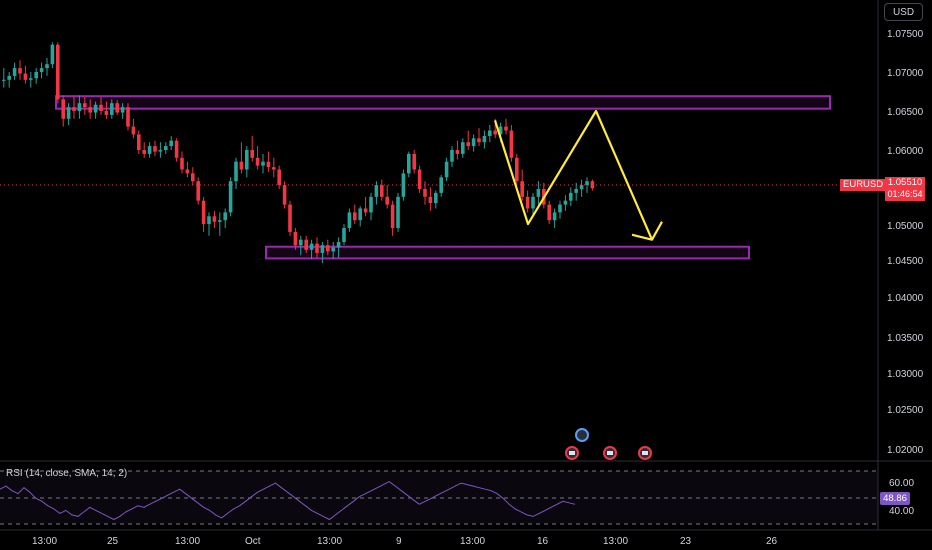  Describe the element at coordinates (895, 498) in the screenshot. I see `rsi-value-badge: 48.86` at that location.